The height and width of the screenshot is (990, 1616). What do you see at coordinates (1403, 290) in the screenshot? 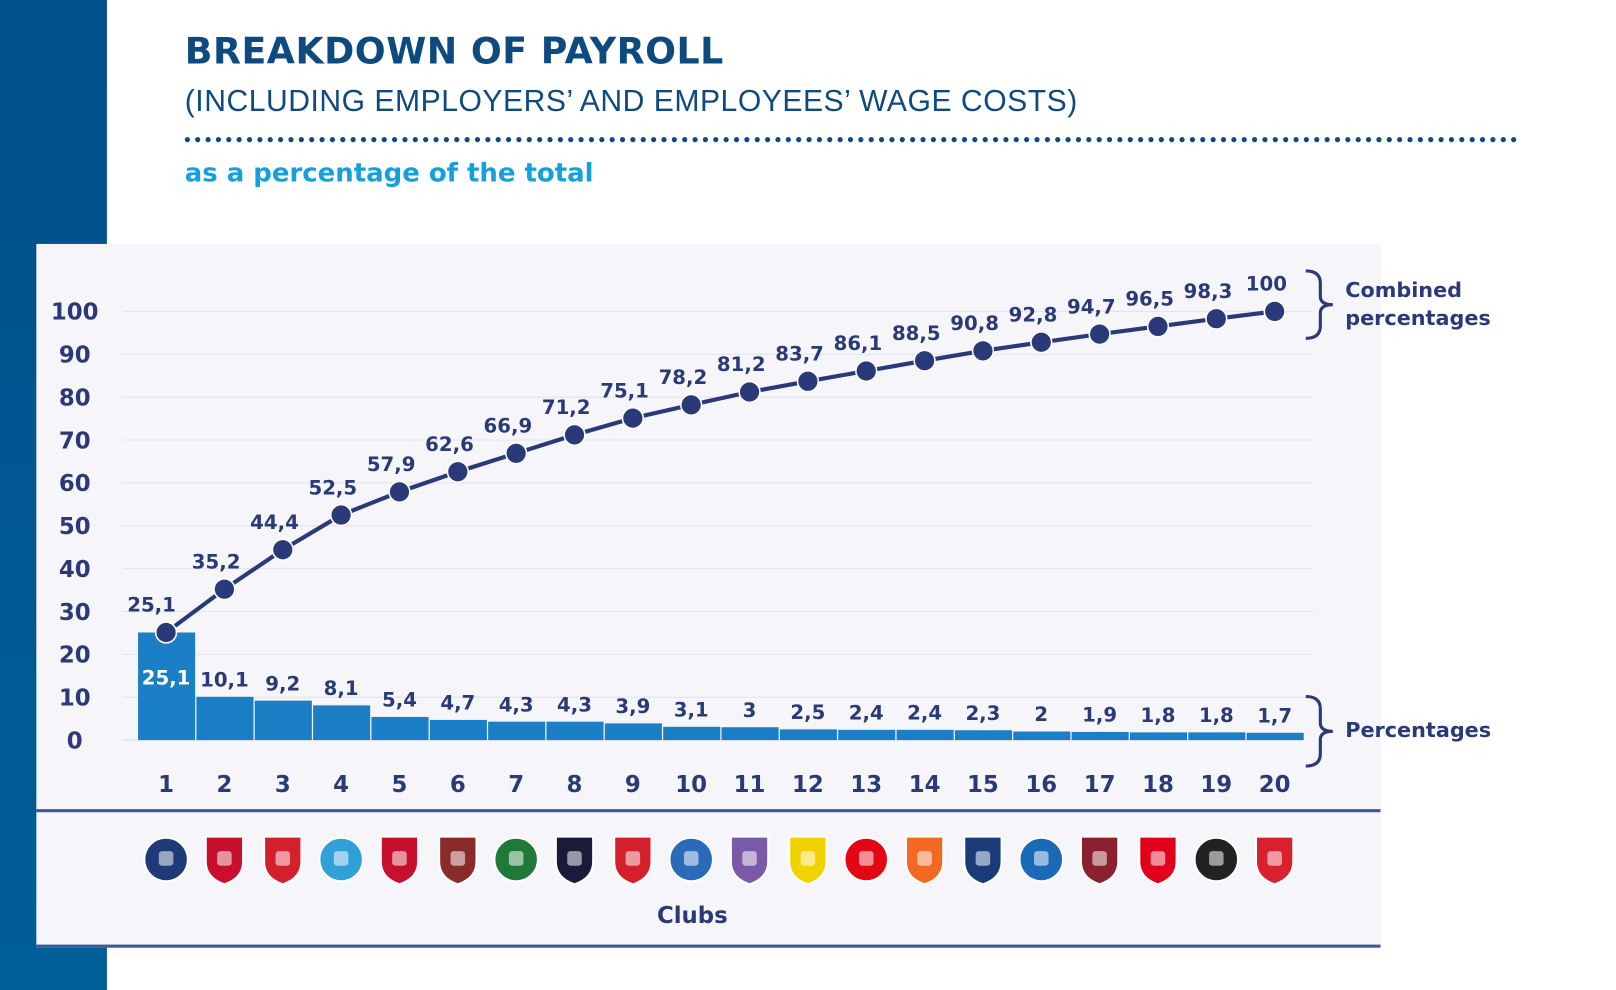
I see `legend-combined-line1: Combined` at bounding box center [1403, 290].